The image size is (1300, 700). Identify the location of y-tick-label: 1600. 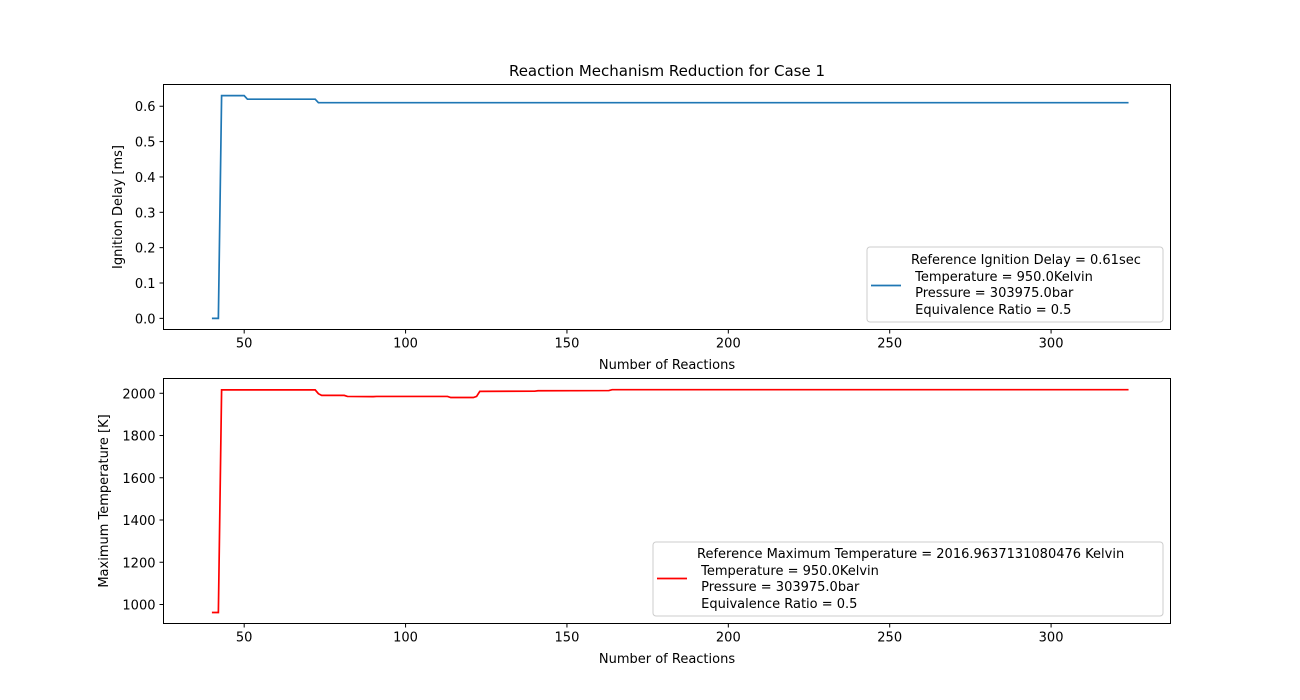
(138, 479).